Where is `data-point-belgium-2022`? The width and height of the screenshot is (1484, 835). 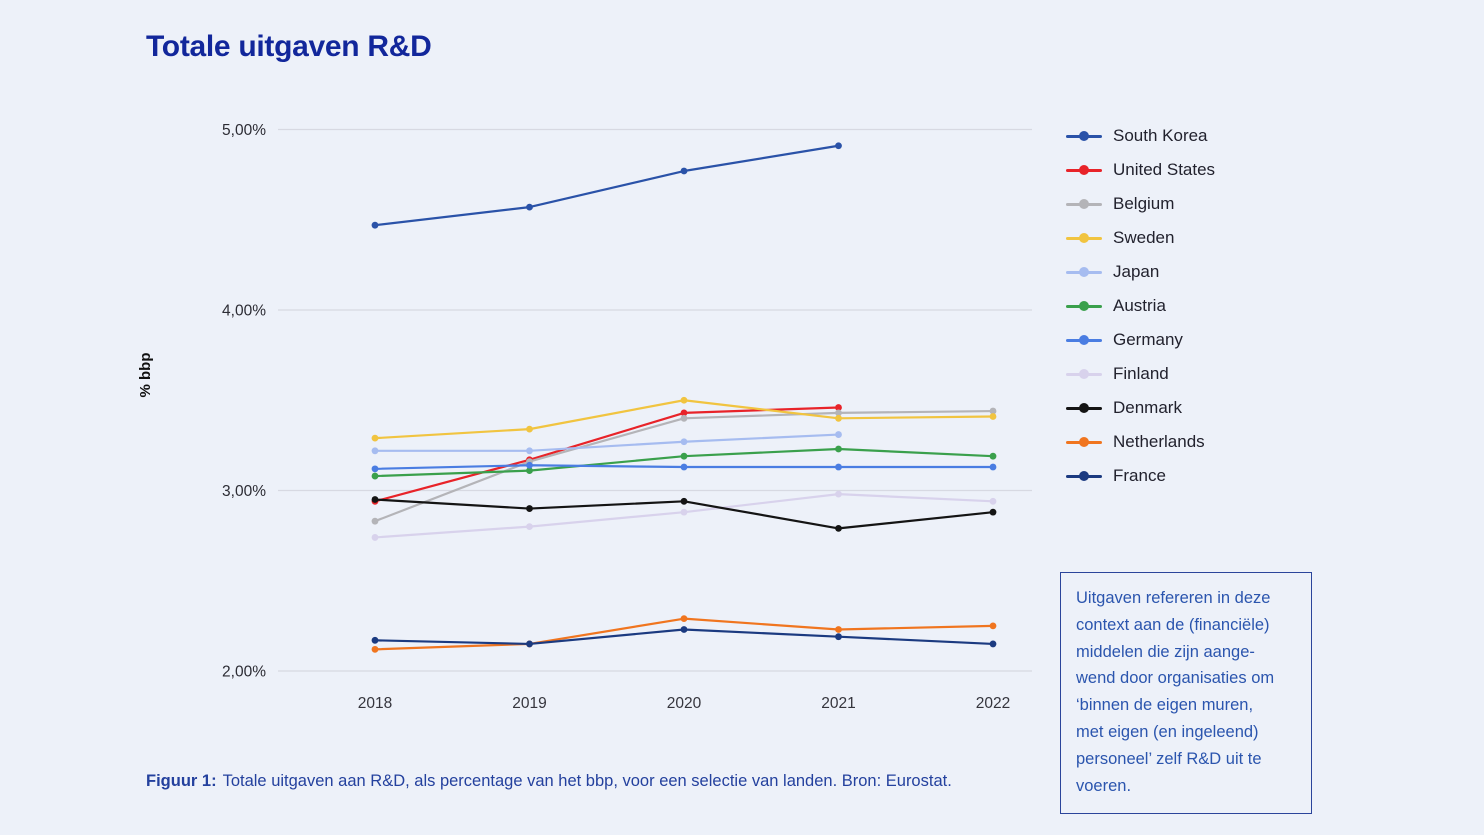
data-point-belgium-2022 is located at coordinates (993, 411).